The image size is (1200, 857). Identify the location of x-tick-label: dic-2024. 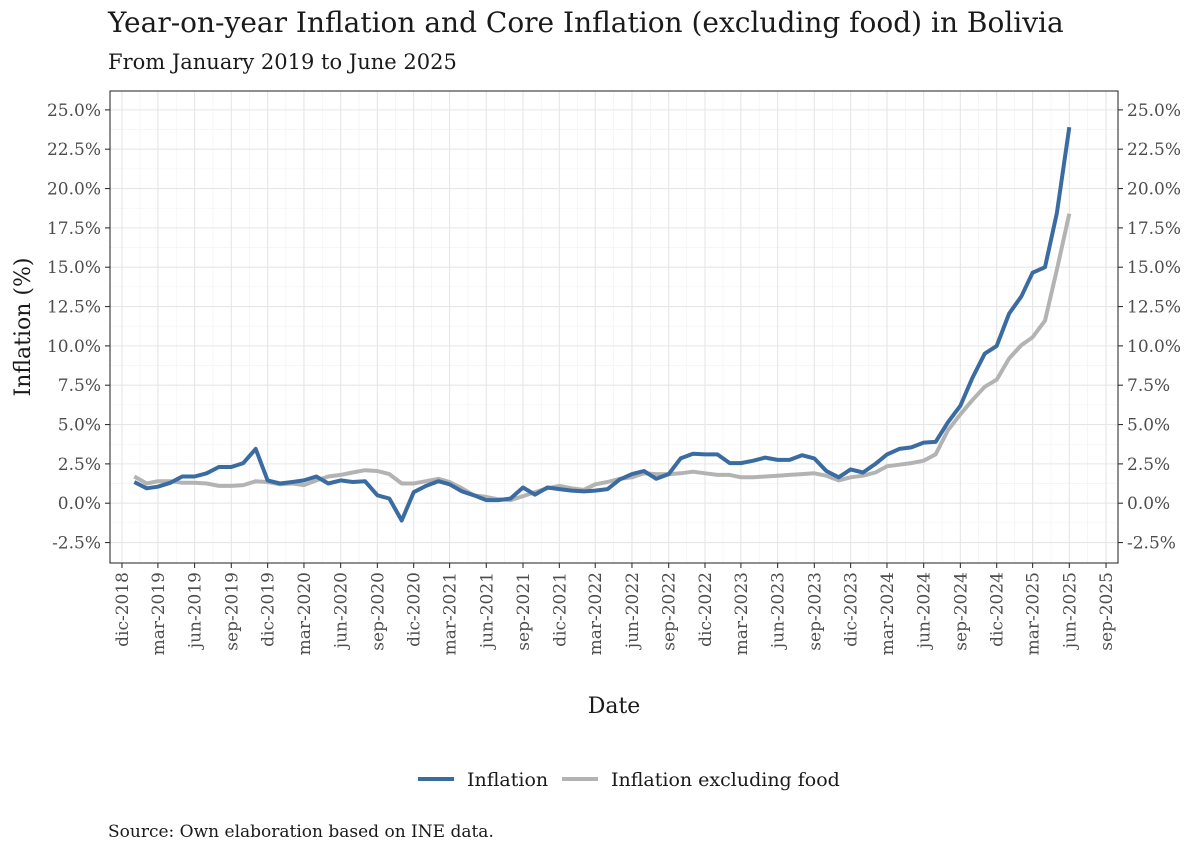
(998, 609).